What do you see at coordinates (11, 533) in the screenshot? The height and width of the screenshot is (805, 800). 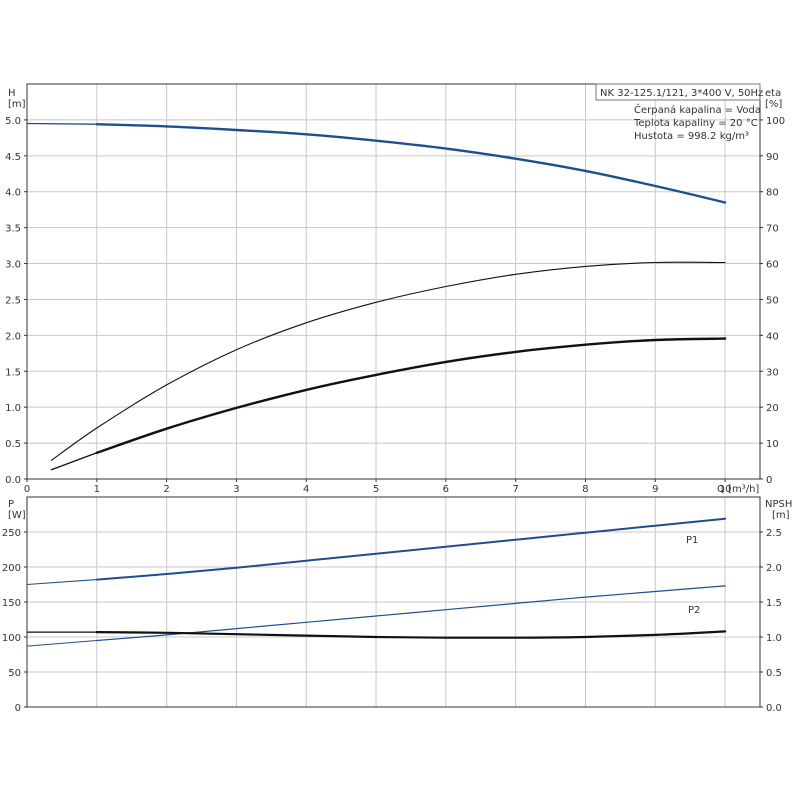 I see `bottom-ytick-left-label: 250` at bounding box center [11, 533].